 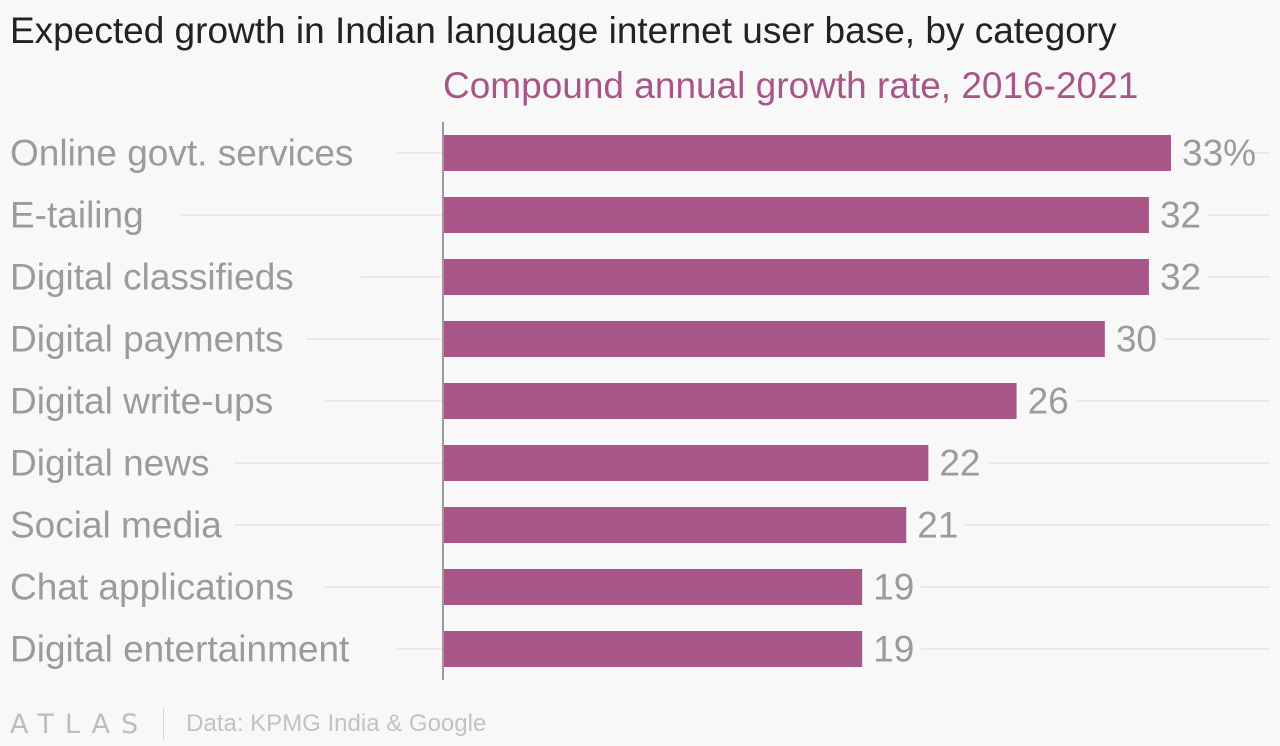 What do you see at coordinates (109, 463) in the screenshot?
I see `category-label: Digital news` at bounding box center [109, 463].